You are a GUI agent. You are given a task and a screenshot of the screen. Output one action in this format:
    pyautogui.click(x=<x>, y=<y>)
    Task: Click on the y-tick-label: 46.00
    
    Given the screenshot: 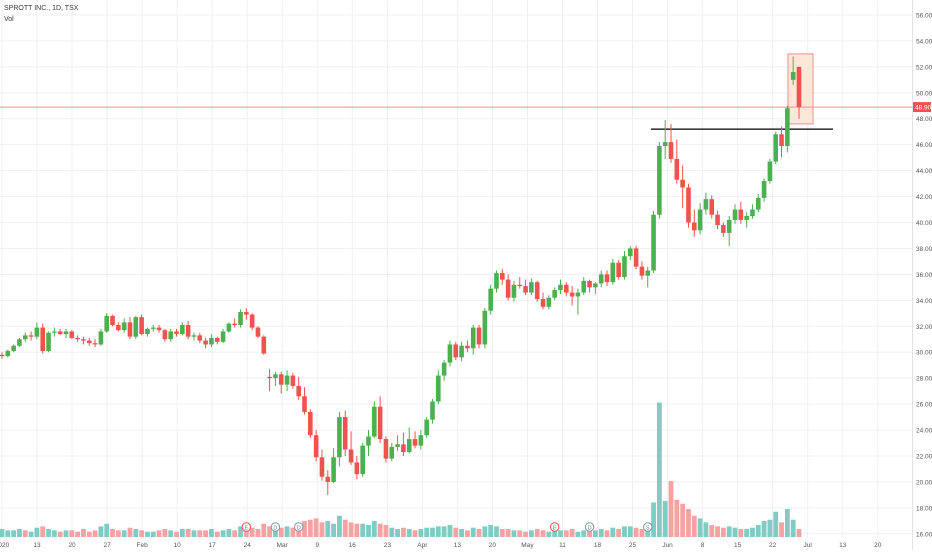 What is the action you would take?
    pyautogui.click(x=924, y=145)
    